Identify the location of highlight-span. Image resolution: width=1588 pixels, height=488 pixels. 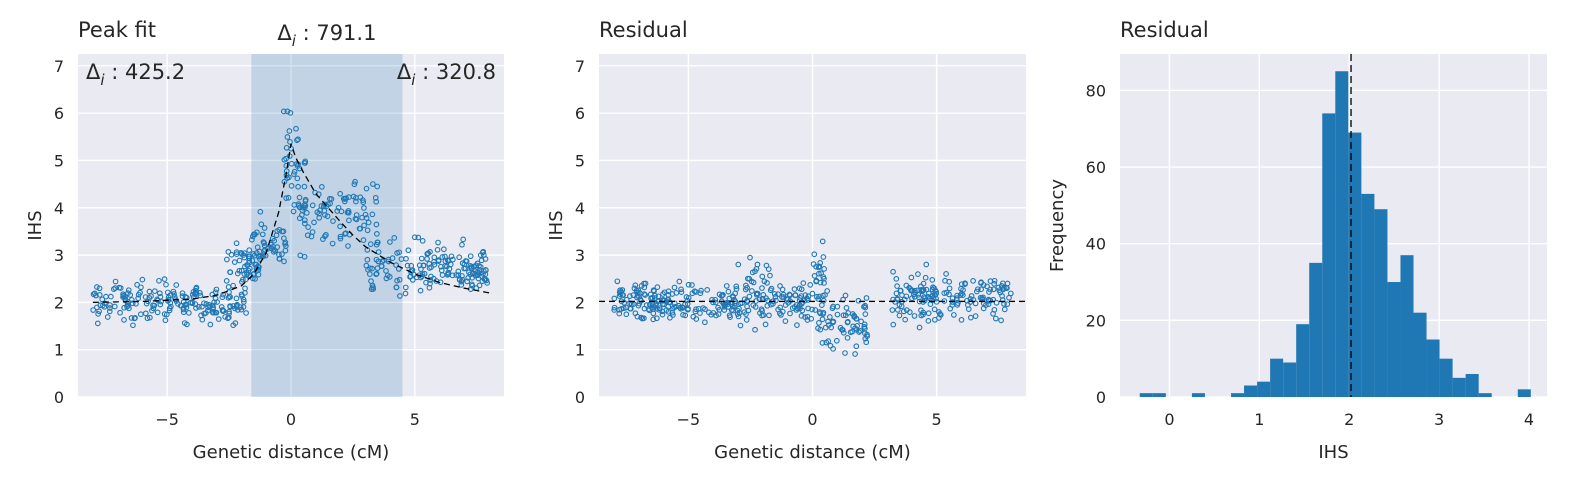
(327, 225).